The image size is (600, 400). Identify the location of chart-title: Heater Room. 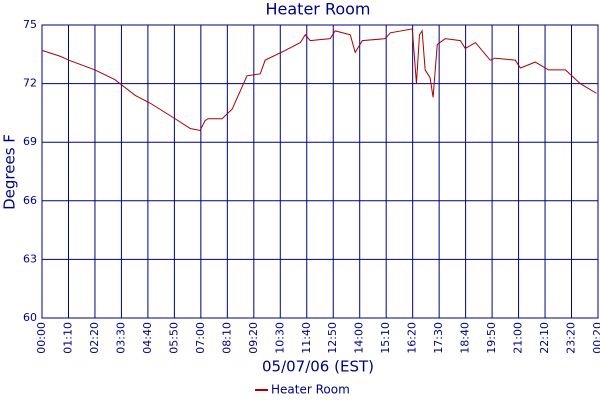
(317, 9).